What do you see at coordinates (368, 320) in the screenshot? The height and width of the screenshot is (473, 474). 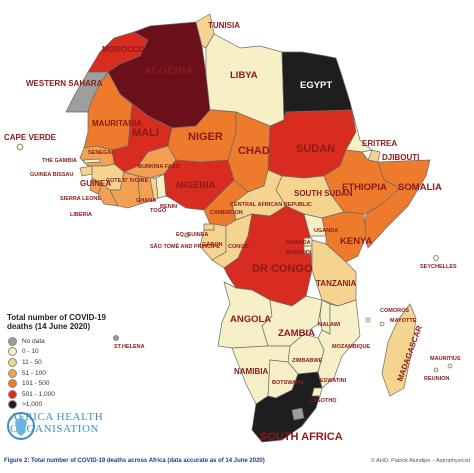 I see `country-comoros` at bounding box center [368, 320].